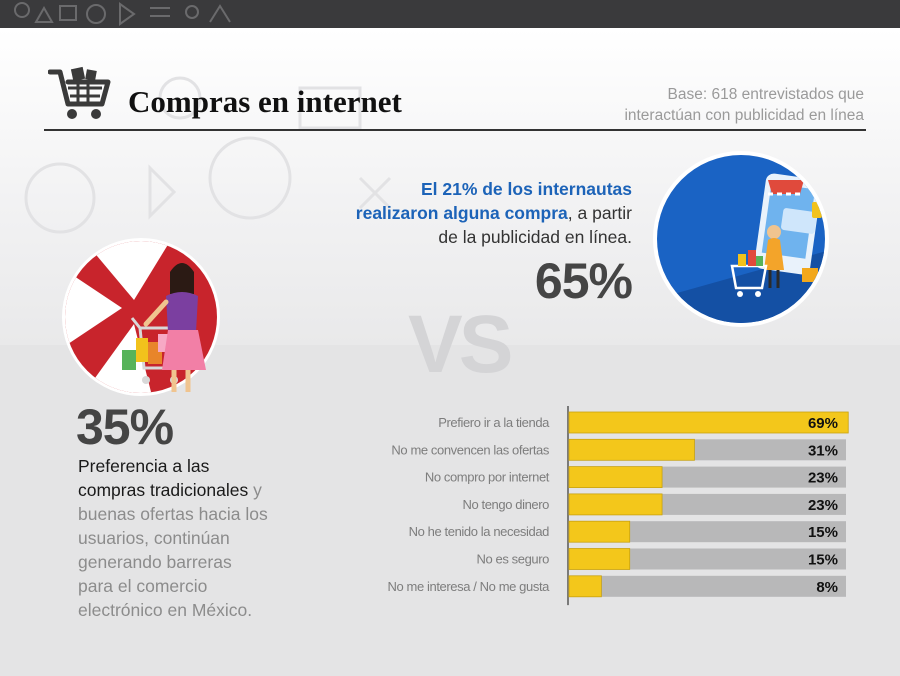 The height and width of the screenshot is (676, 900). What do you see at coordinates (79, 92) in the screenshot?
I see `shopping-cart-icon` at bounding box center [79, 92].